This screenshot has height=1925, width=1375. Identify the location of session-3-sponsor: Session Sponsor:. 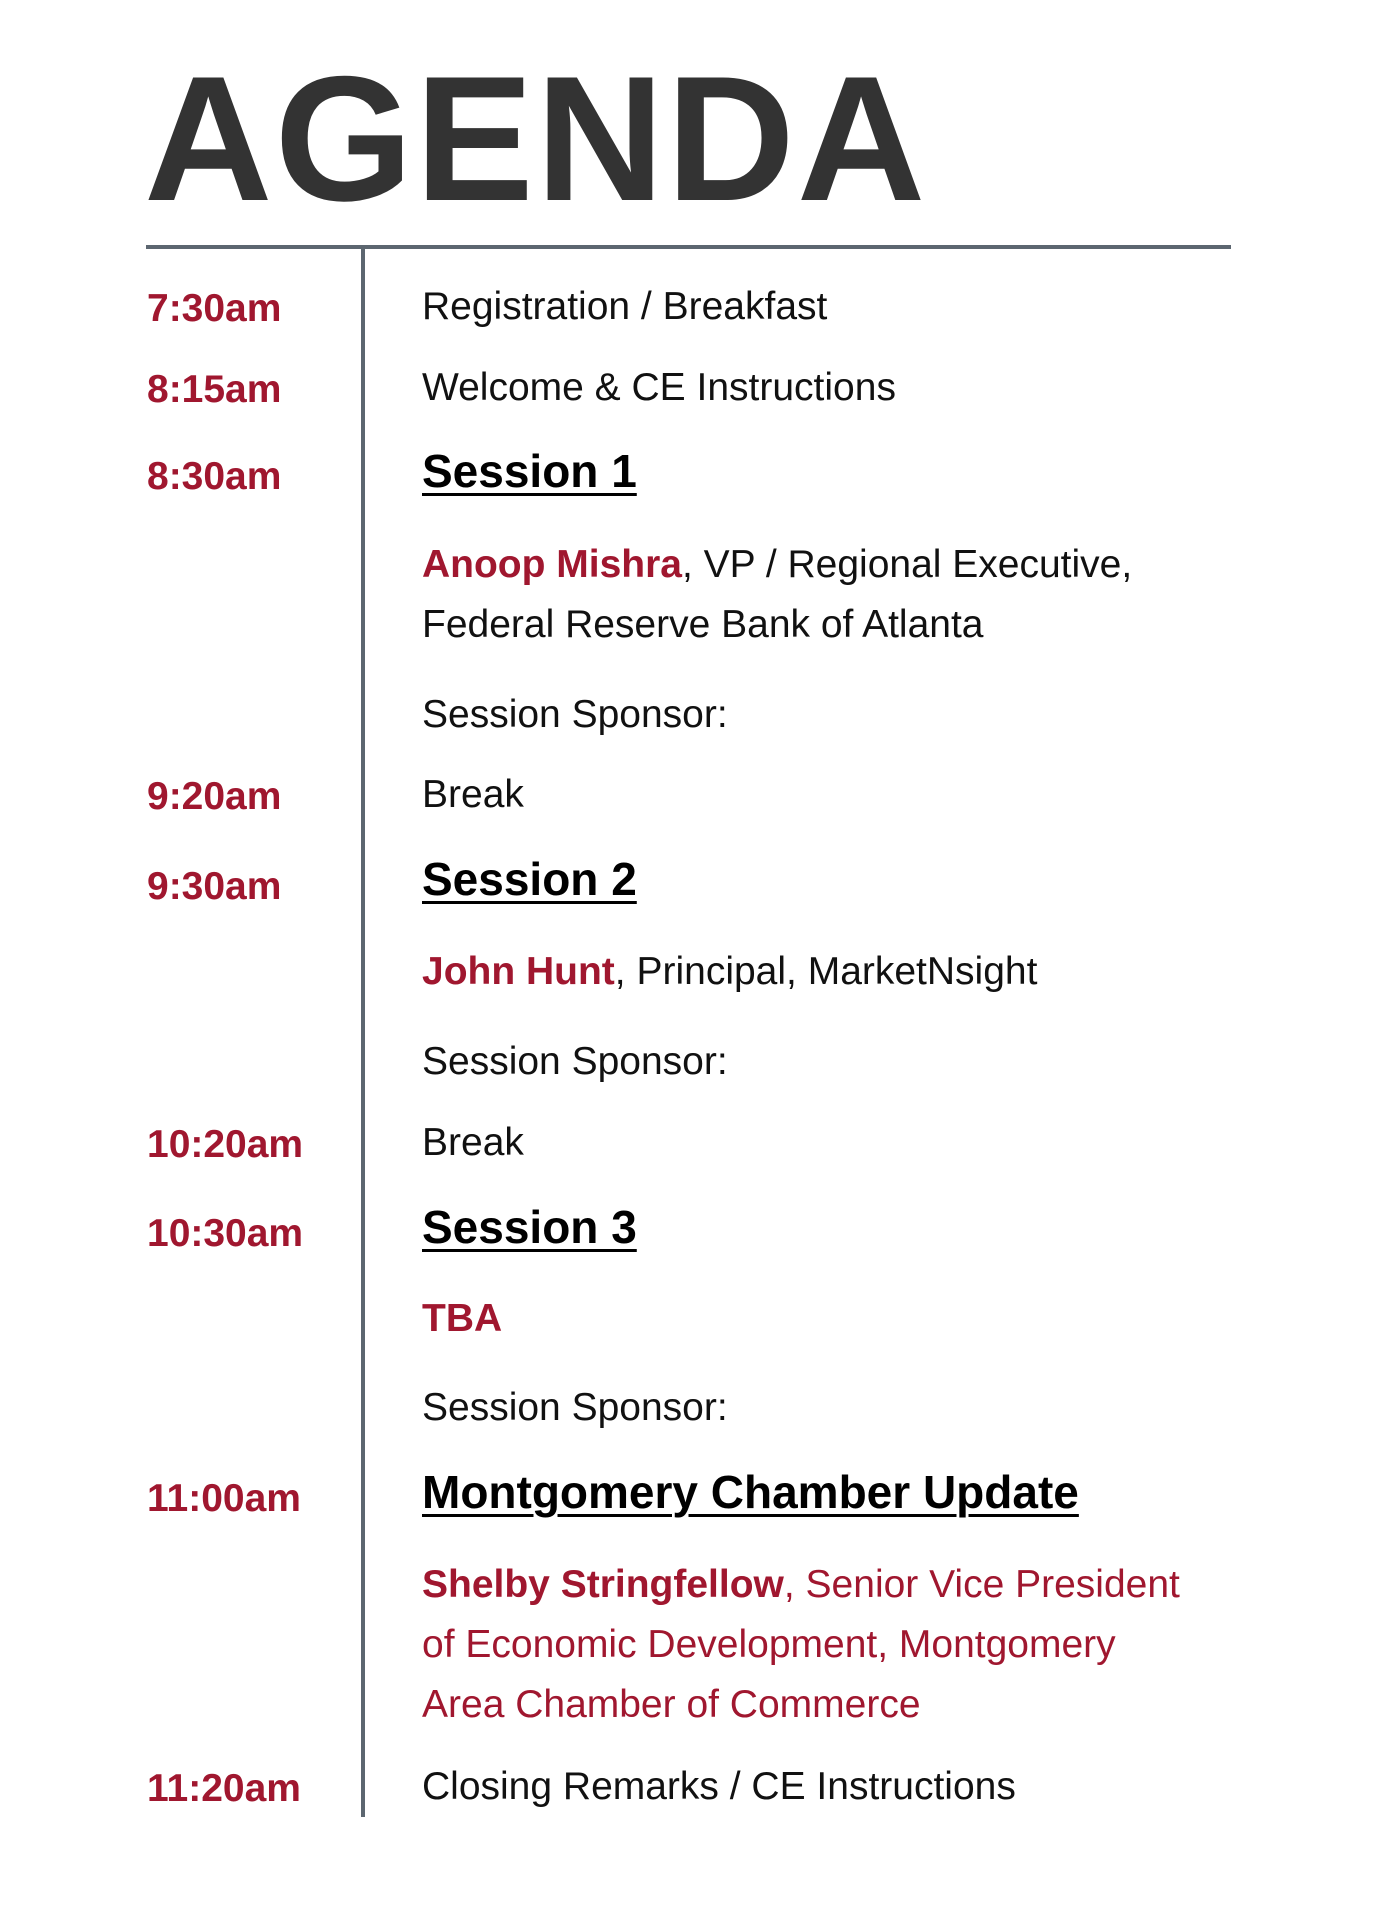
(575, 1407).